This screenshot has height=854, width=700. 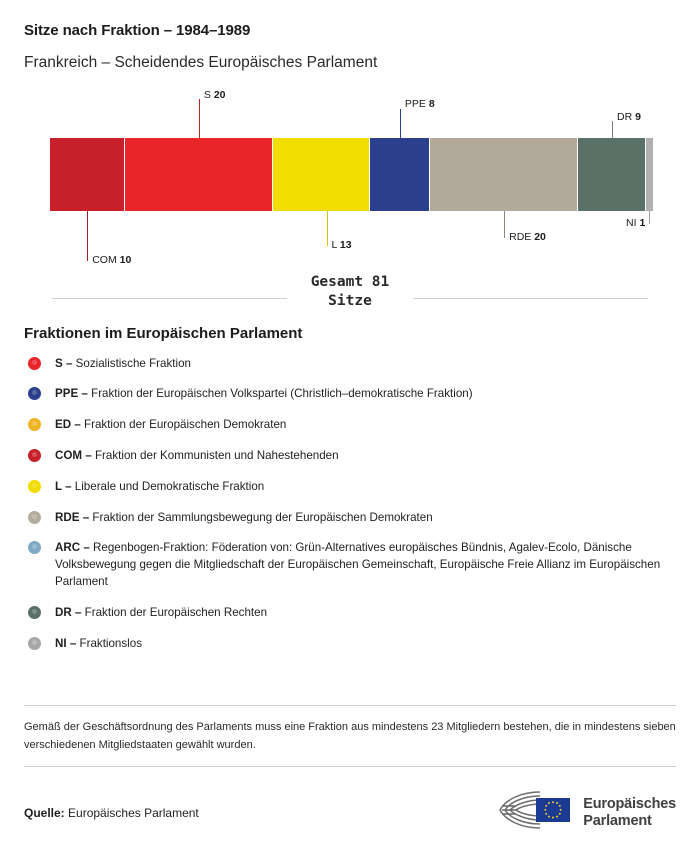 I want to click on source-text: Quelle: Europäisches Parlament, so click(x=111, y=813).